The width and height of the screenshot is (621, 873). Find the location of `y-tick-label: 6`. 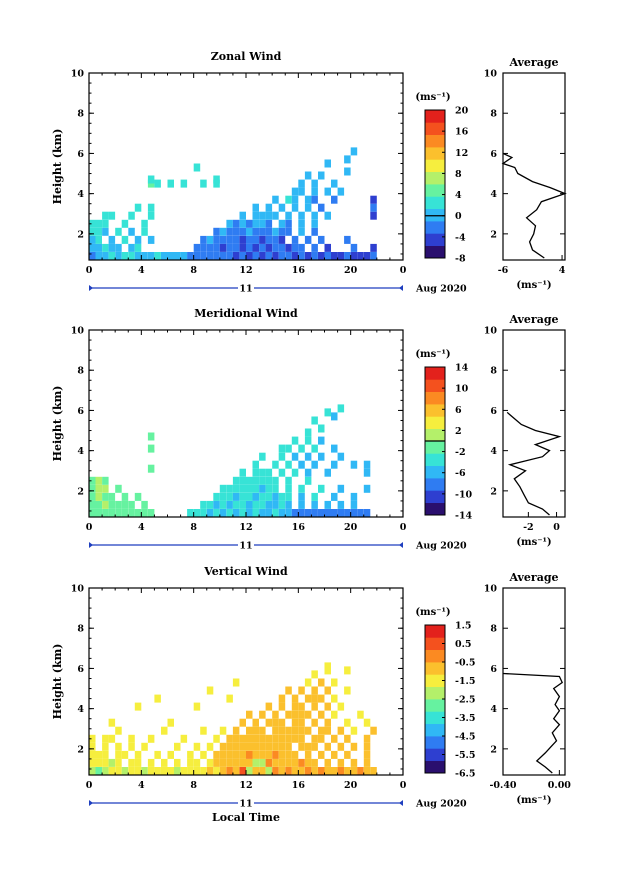

y-tick-label: 6 is located at coordinates (80, 154).